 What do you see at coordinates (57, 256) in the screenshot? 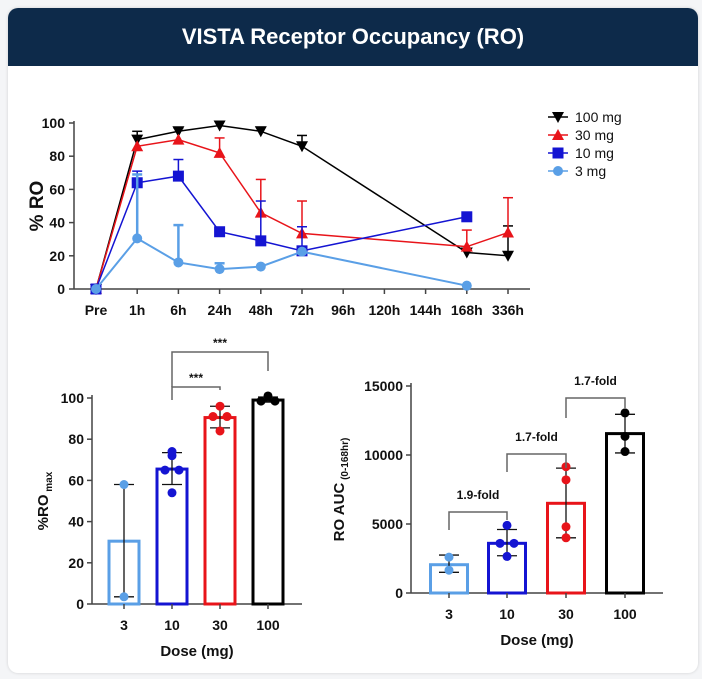
I see `y-tick-label: 20` at bounding box center [57, 256].